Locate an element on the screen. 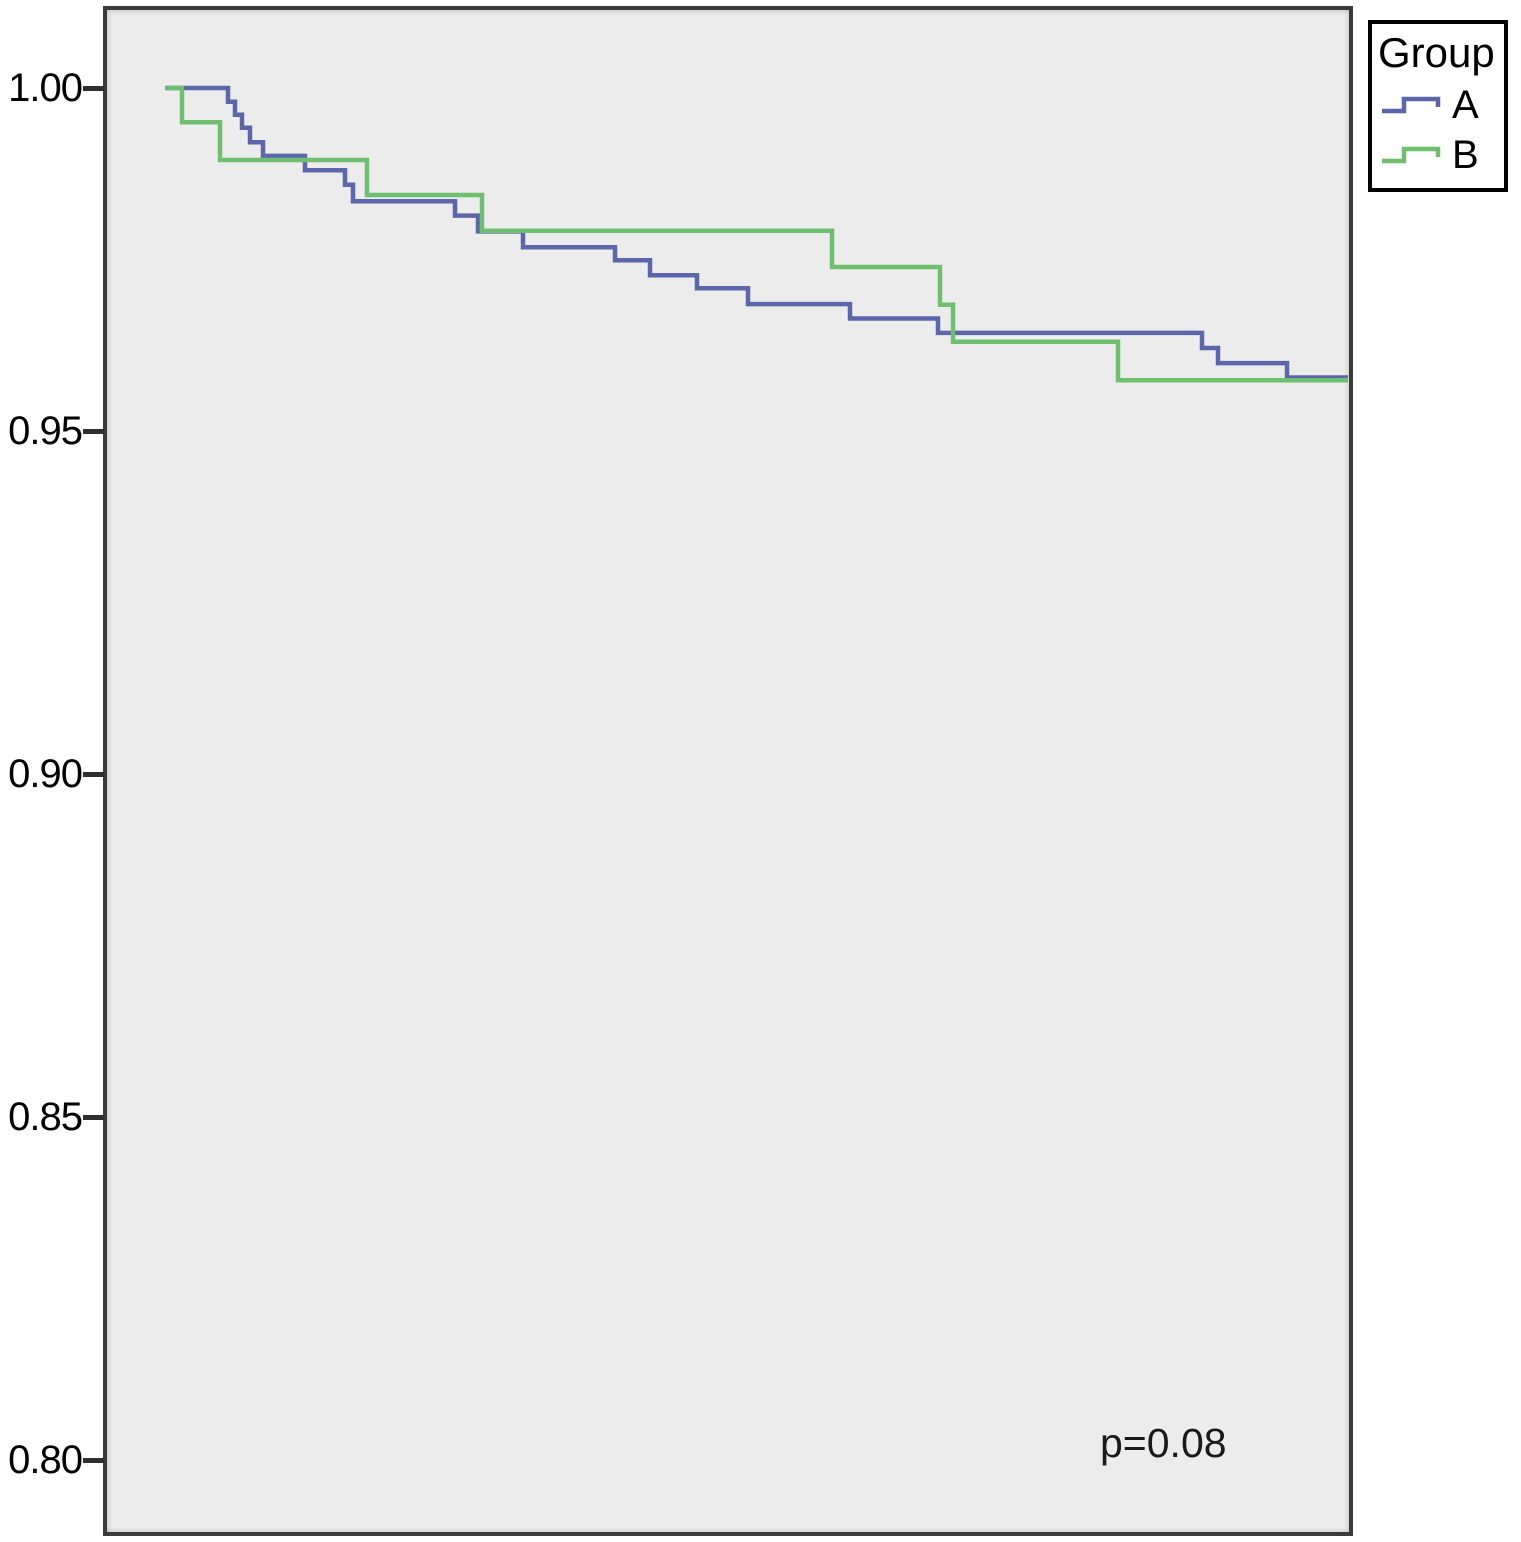 Image resolution: width=1521 pixels, height=1542 pixels. y-axis-tick-label: 1.00 is located at coordinates (45, 88).